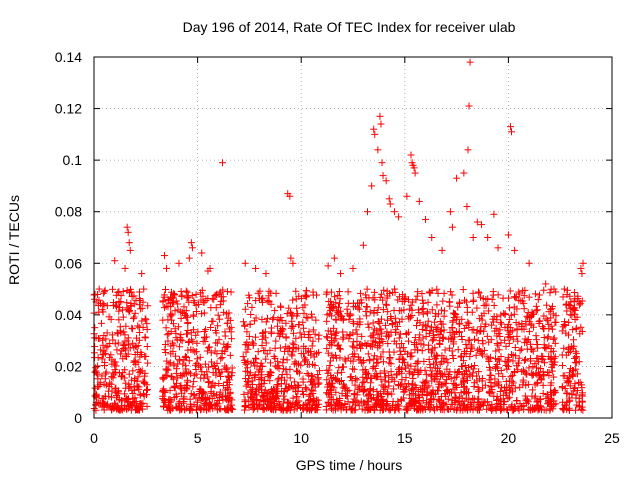 The width and height of the screenshot is (640, 480). What do you see at coordinates (68, 263) in the screenshot?
I see `y-tick-label: 0.06` at bounding box center [68, 263].